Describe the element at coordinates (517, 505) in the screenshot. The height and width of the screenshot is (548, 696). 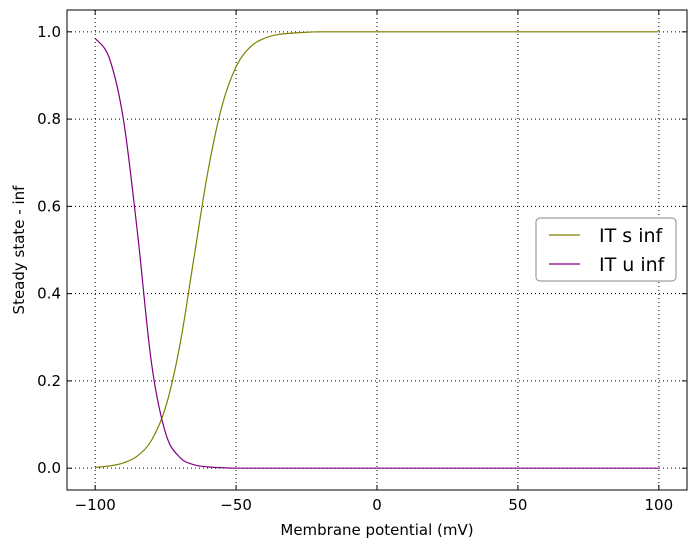
I see `x-tick-label: 50` at that location.